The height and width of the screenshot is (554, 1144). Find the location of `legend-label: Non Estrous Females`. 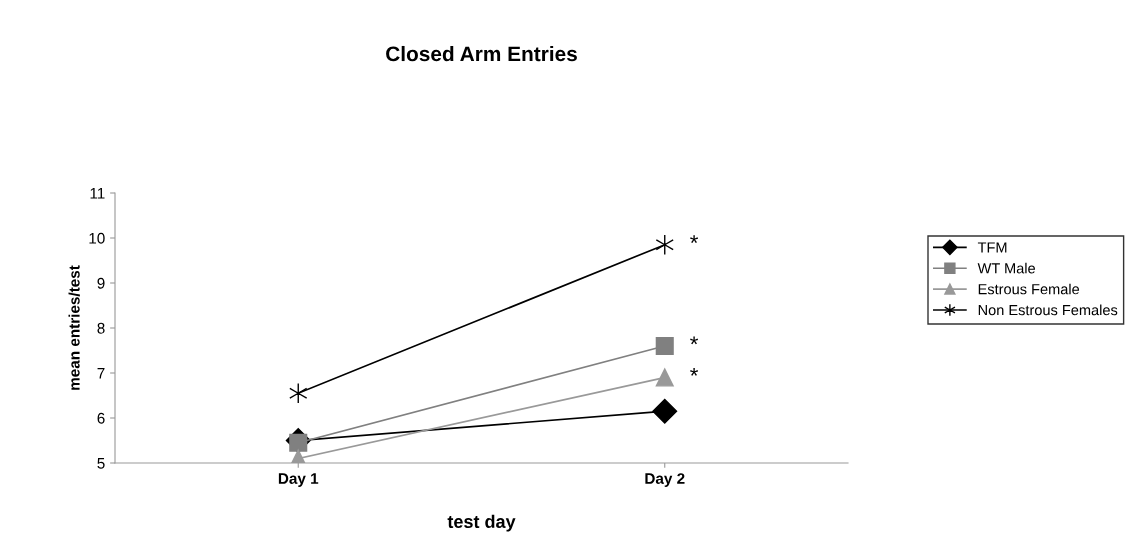

legend-label: Non Estrous Females is located at coordinates (1048, 310).